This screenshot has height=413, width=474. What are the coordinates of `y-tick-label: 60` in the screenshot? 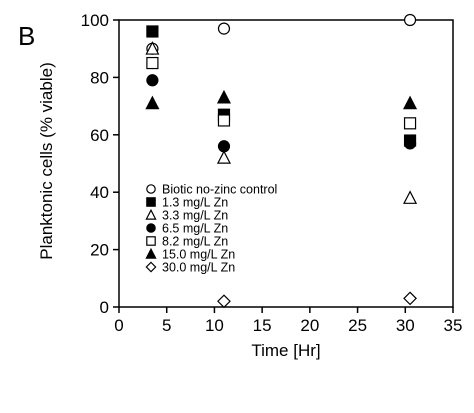 It's located at (99, 135).